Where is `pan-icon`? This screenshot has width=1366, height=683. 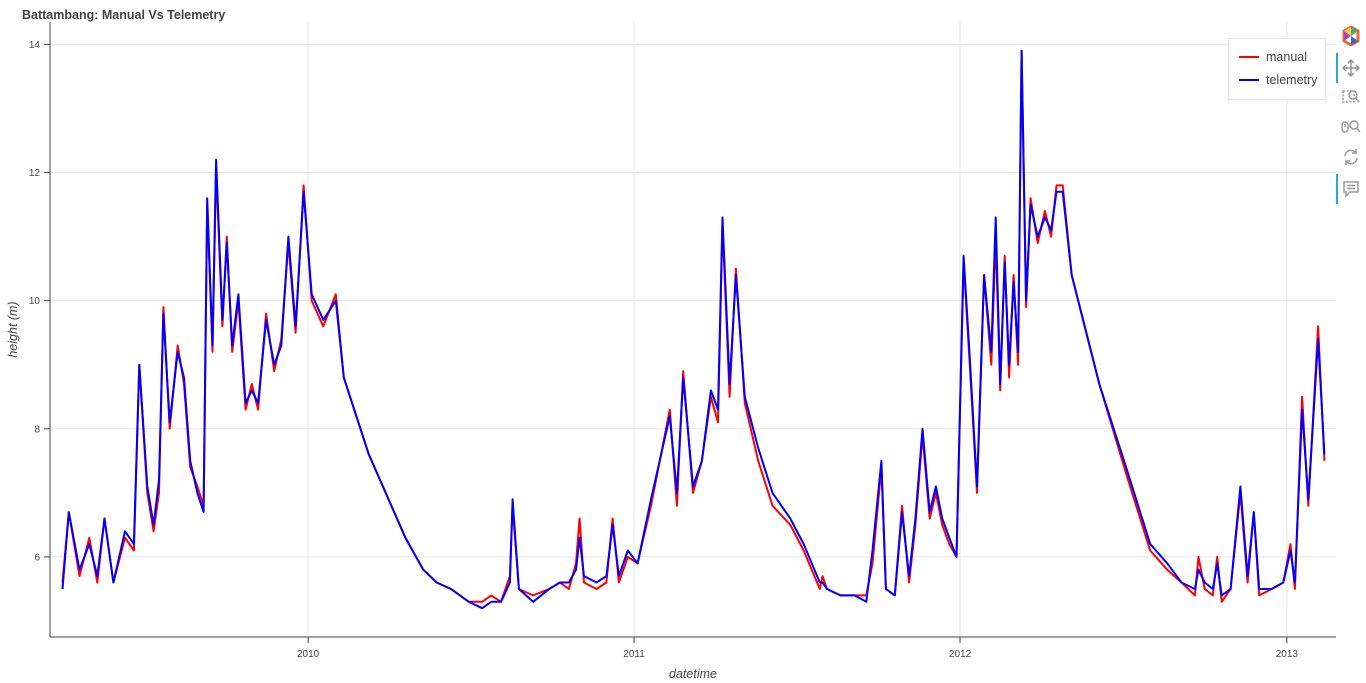
pan-icon is located at coordinates (1351, 68).